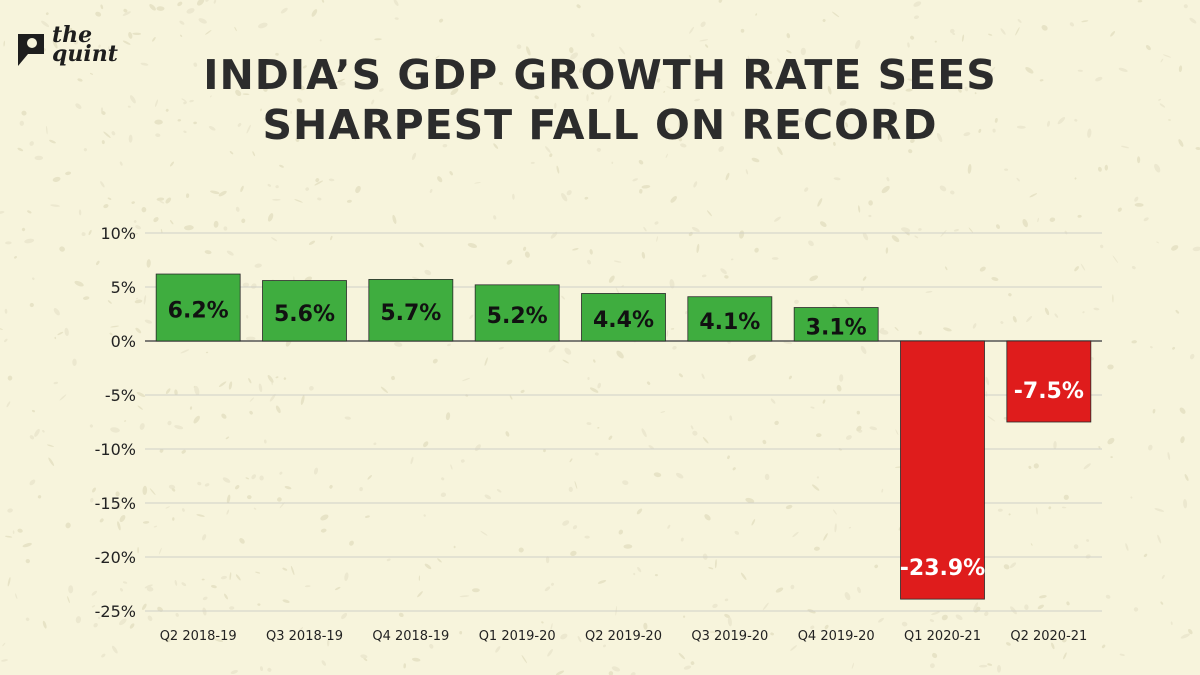 The image size is (1200, 675). Describe the element at coordinates (623, 320) in the screenshot. I see `data-label: 4.4%` at that location.